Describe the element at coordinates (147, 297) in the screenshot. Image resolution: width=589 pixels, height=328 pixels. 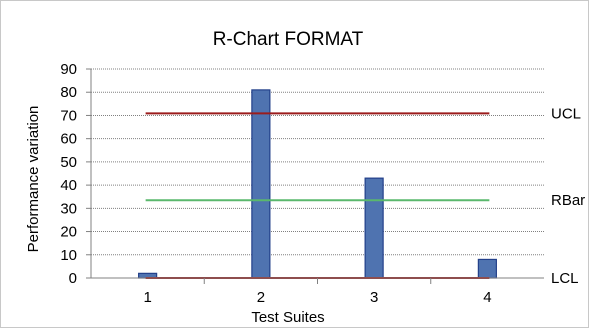
I see `x-tick-label: 1` at that location.